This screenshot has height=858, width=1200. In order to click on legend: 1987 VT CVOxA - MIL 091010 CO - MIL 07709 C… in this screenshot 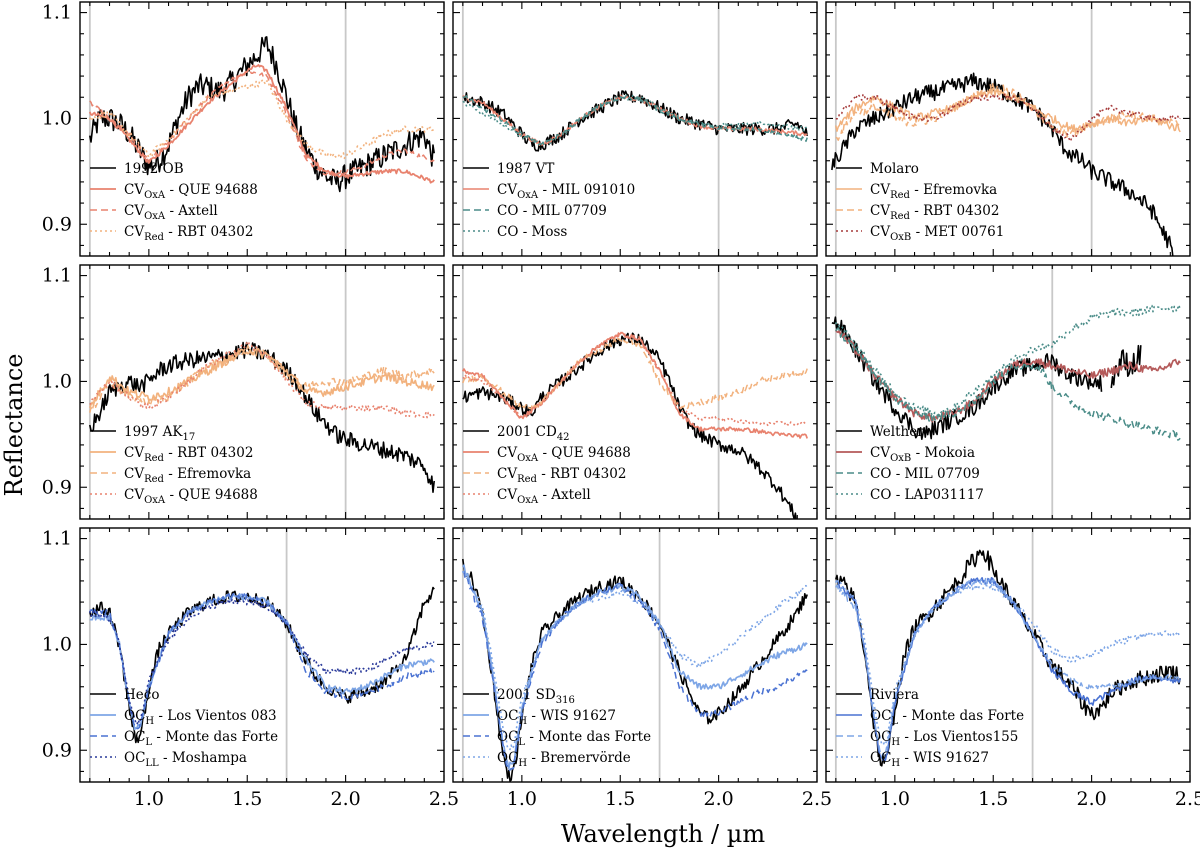, I will do `click(549, 200)`.